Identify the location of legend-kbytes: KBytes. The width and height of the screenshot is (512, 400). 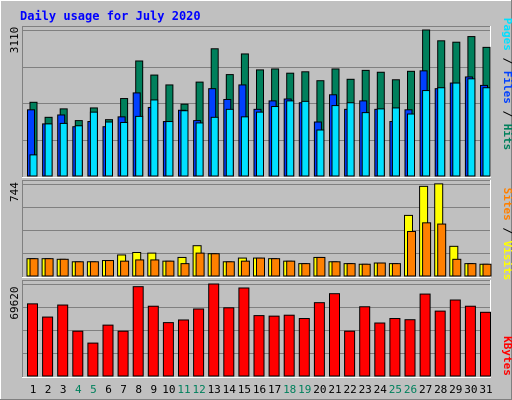
(506, 356).